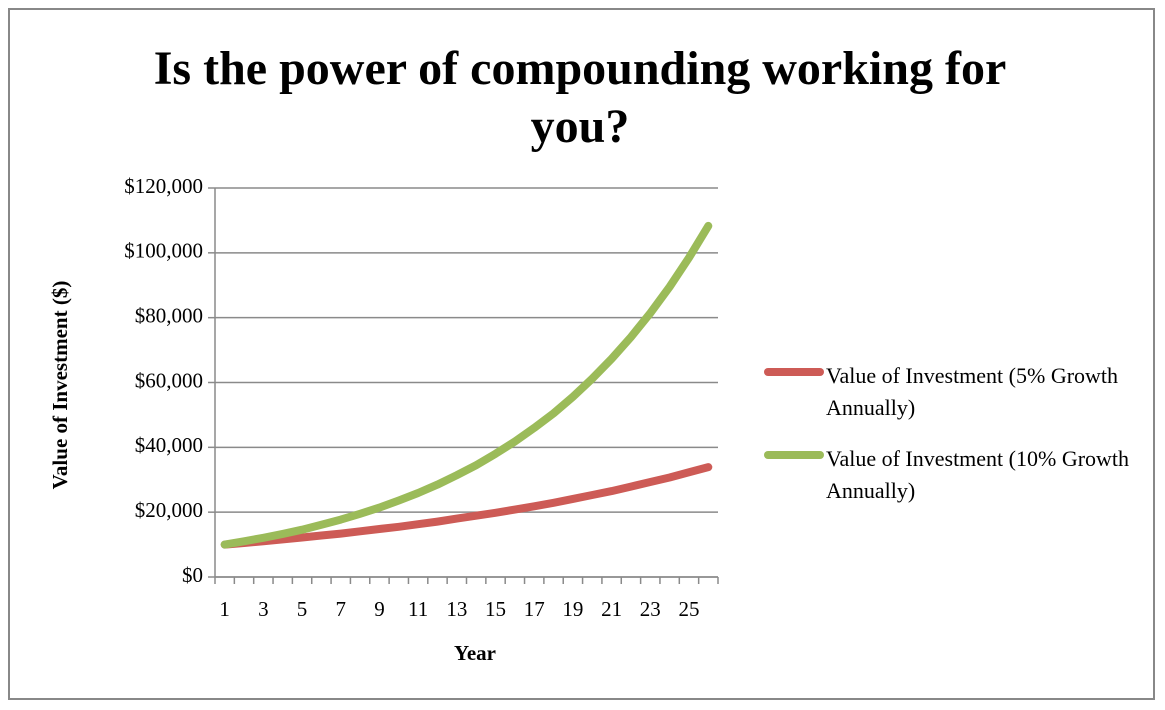 This screenshot has width=1165, height=710. Describe the element at coordinates (418, 609) in the screenshot. I see `x-tick-label: 11` at that location.